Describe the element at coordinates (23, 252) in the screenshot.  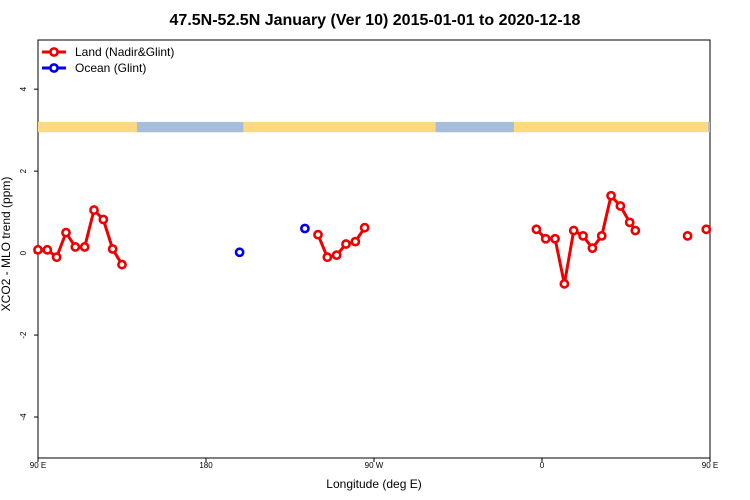
I see `y-tick-label: 0` at that location.